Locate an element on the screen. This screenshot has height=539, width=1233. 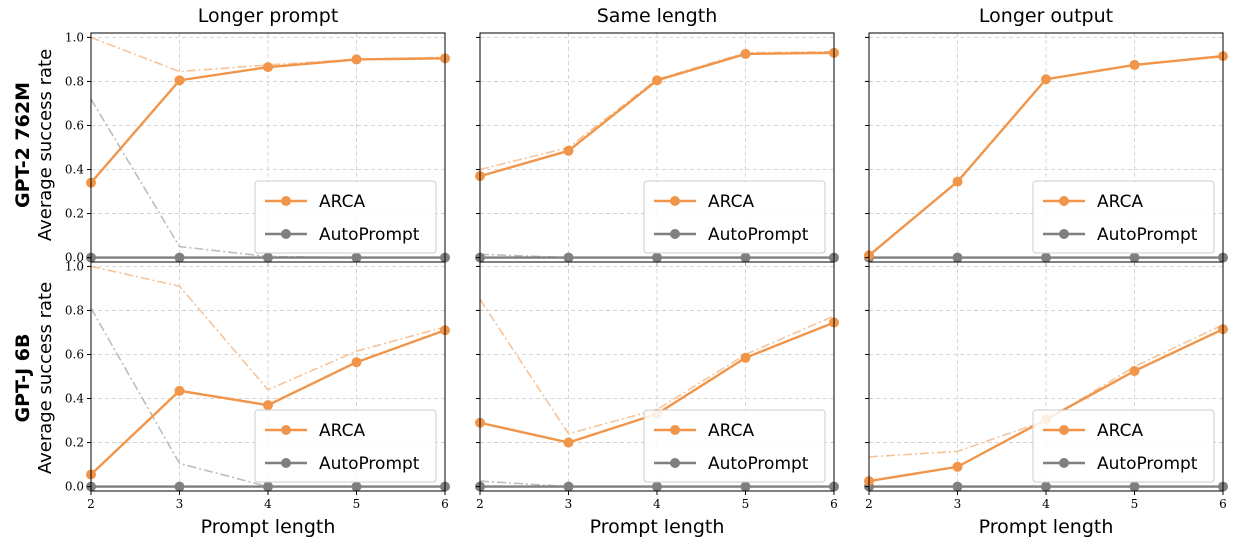
y-axis-label-row1: Average success rate is located at coordinates (45, 145).